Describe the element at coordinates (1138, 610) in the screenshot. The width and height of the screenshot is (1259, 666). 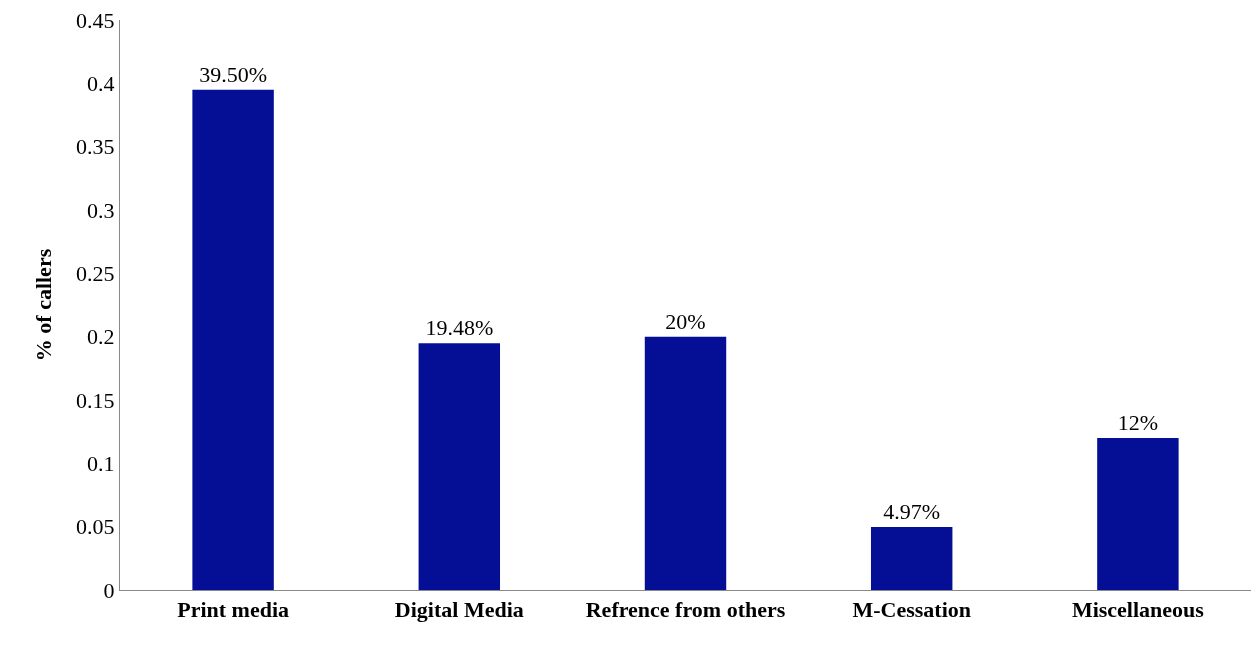
I see `x-tick-label: Miscellaneous` at that location.